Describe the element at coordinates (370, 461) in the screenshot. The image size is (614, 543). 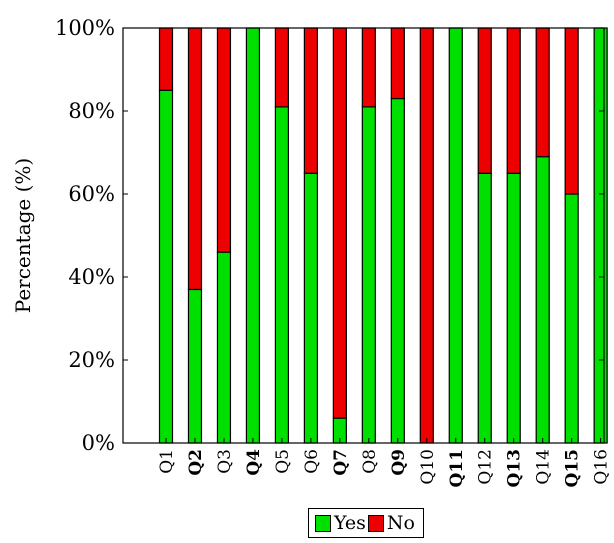
I see `x-tick-label-q8: Q8` at that location.